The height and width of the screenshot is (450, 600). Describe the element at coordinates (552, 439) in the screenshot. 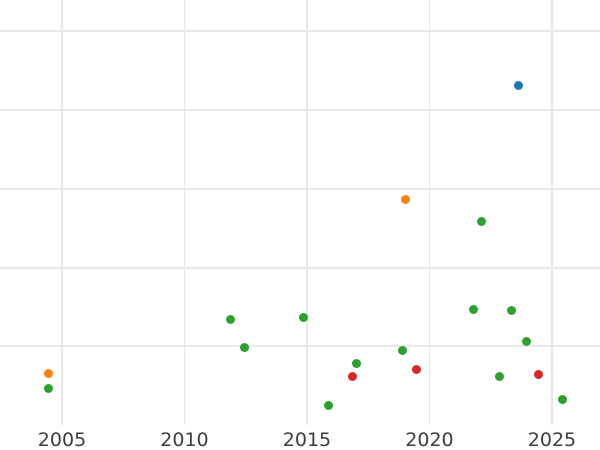

I see `x-tick-label: 2025` at that location.